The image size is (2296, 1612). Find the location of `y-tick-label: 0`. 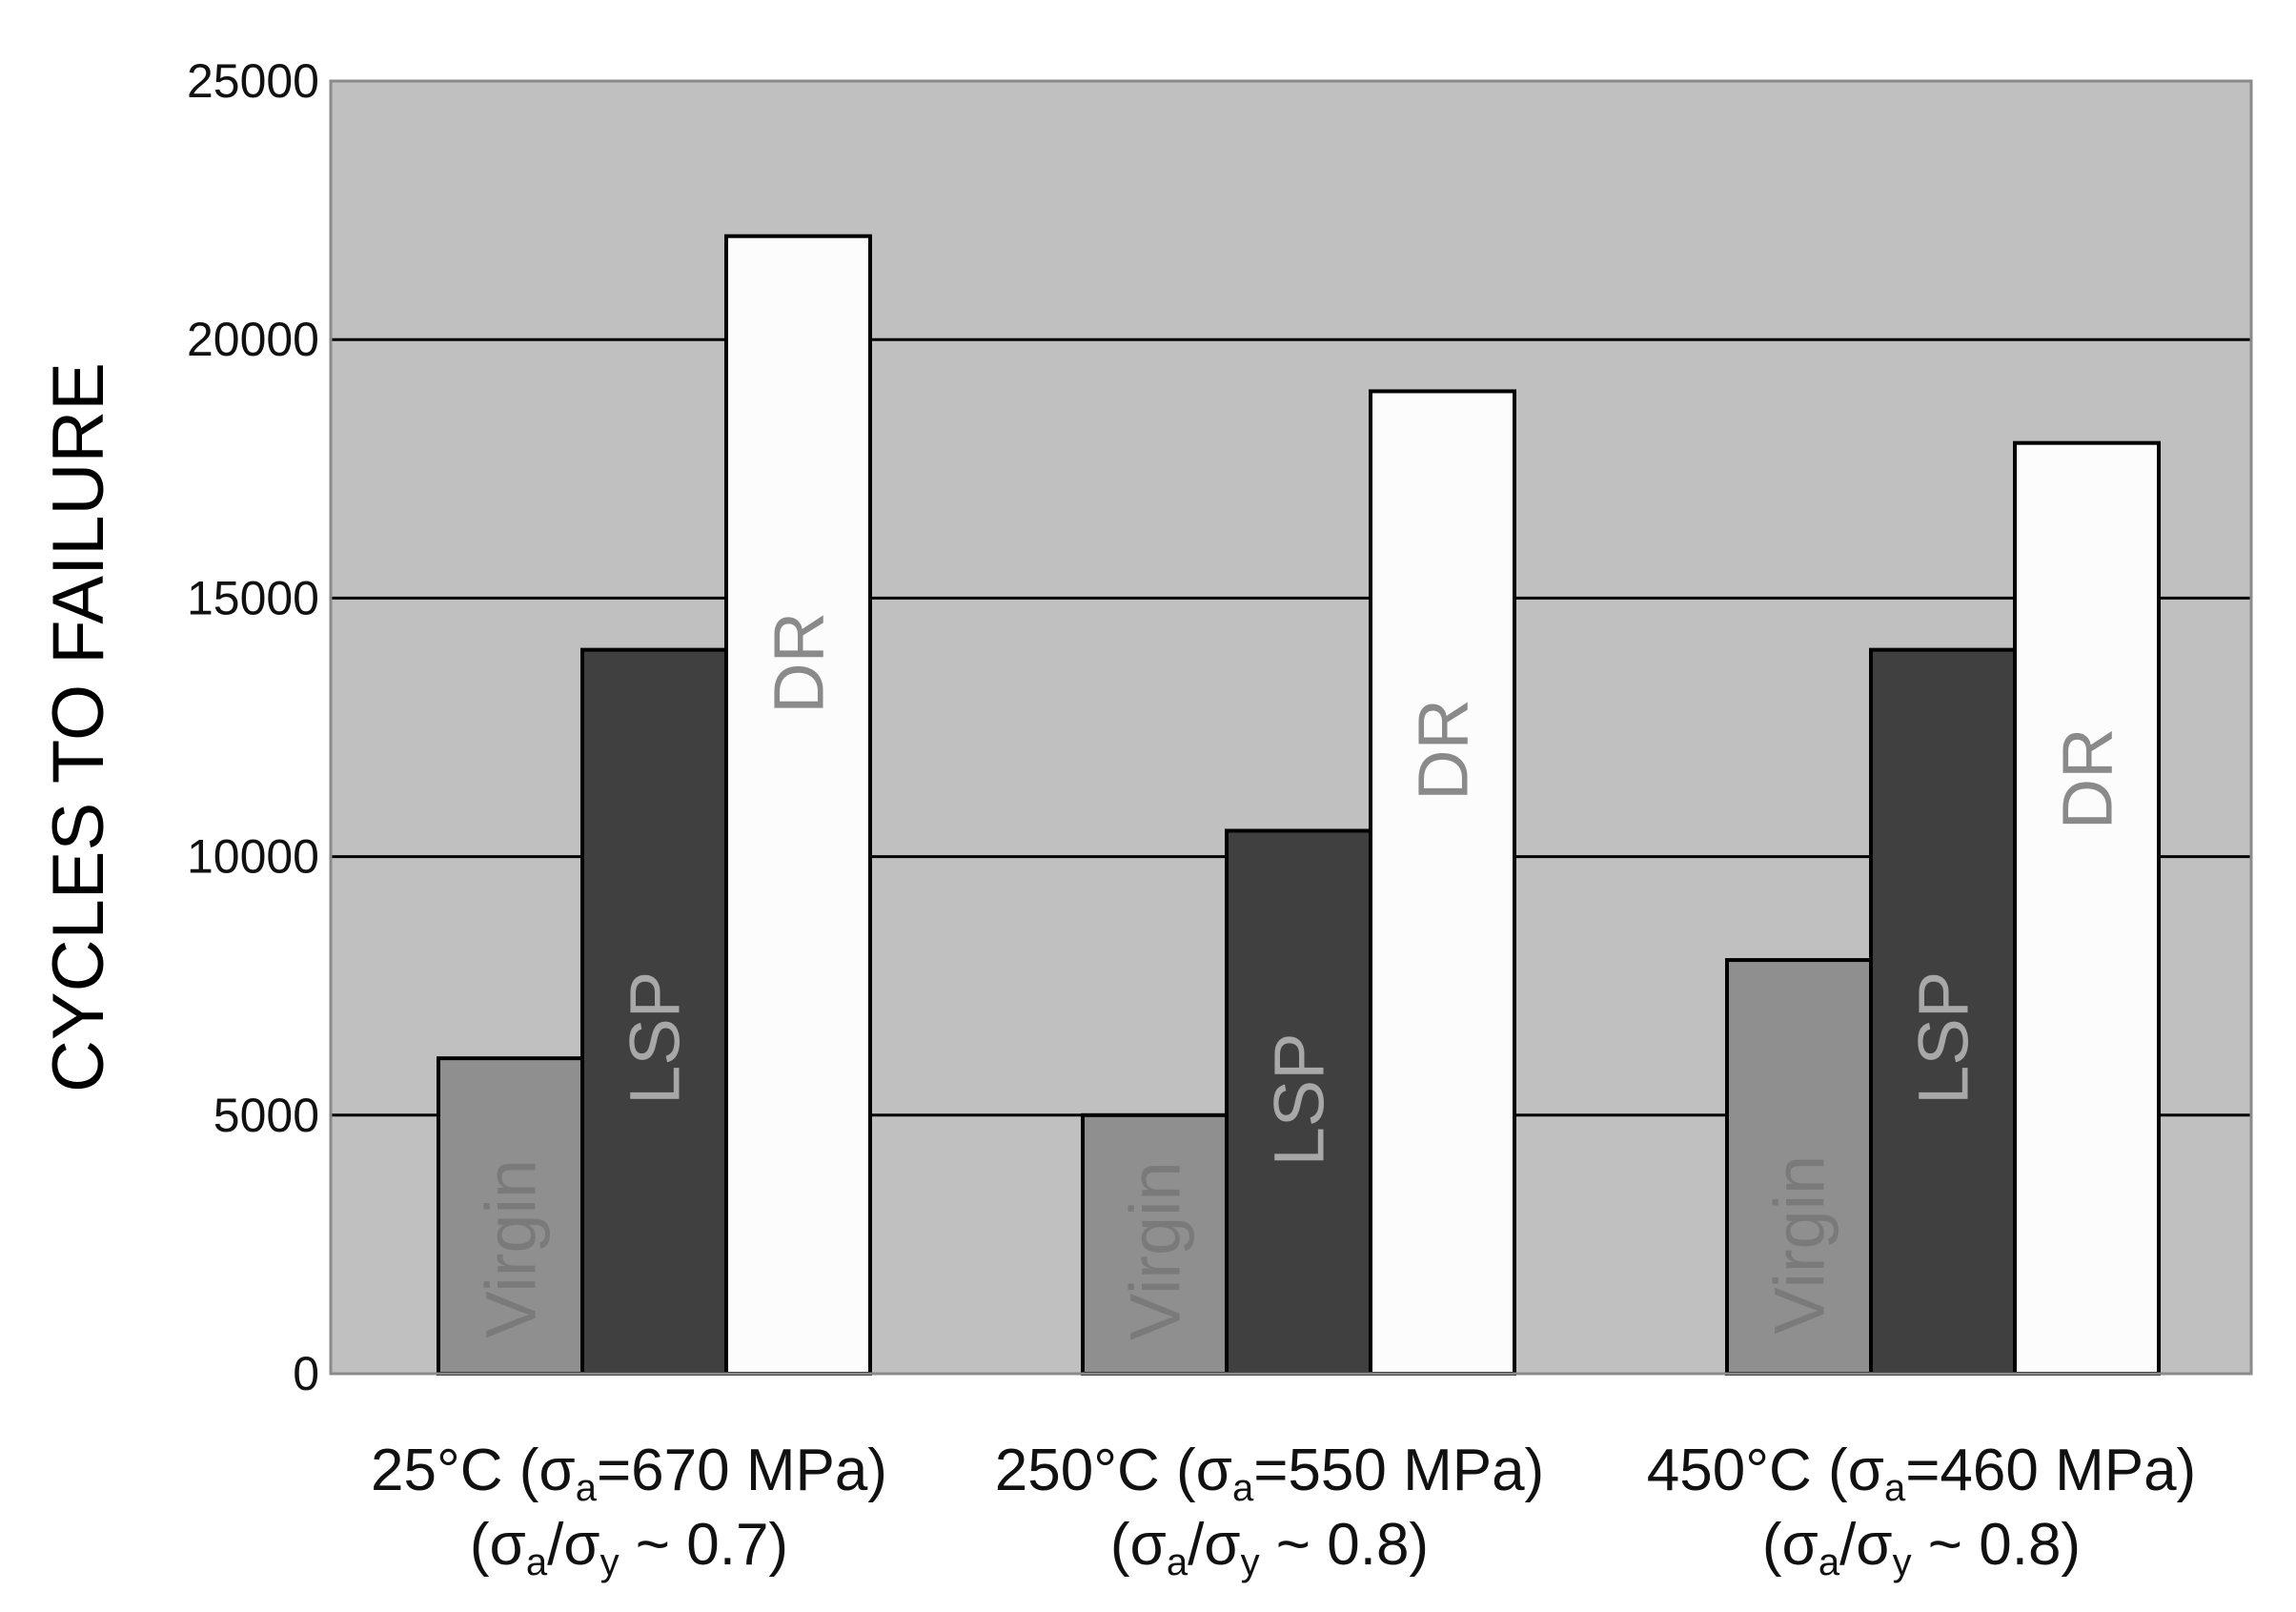

y-tick-label: 0 is located at coordinates (306, 1373).